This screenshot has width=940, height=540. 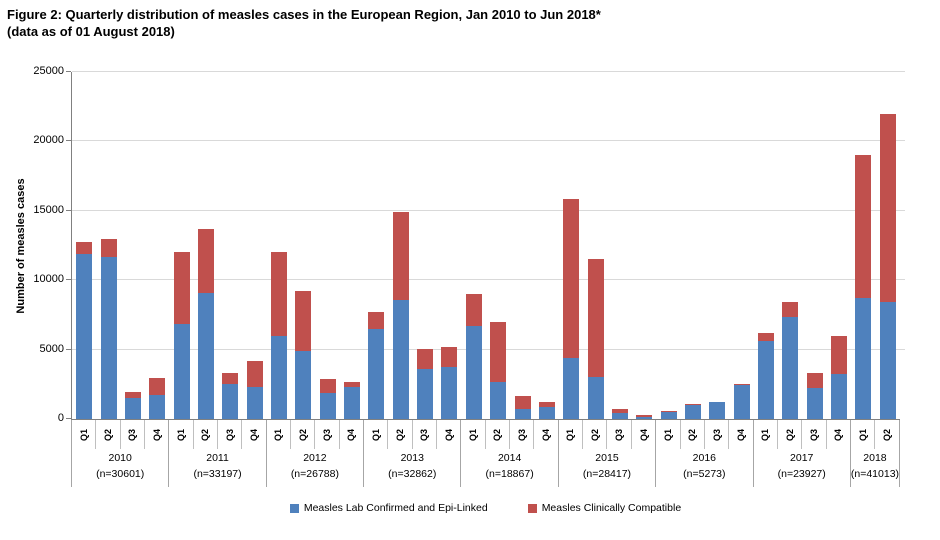 What do you see at coordinates (693, 434) in the screenshot?
I see `quarter-cell: Q2` at bounding box center [693, 434].